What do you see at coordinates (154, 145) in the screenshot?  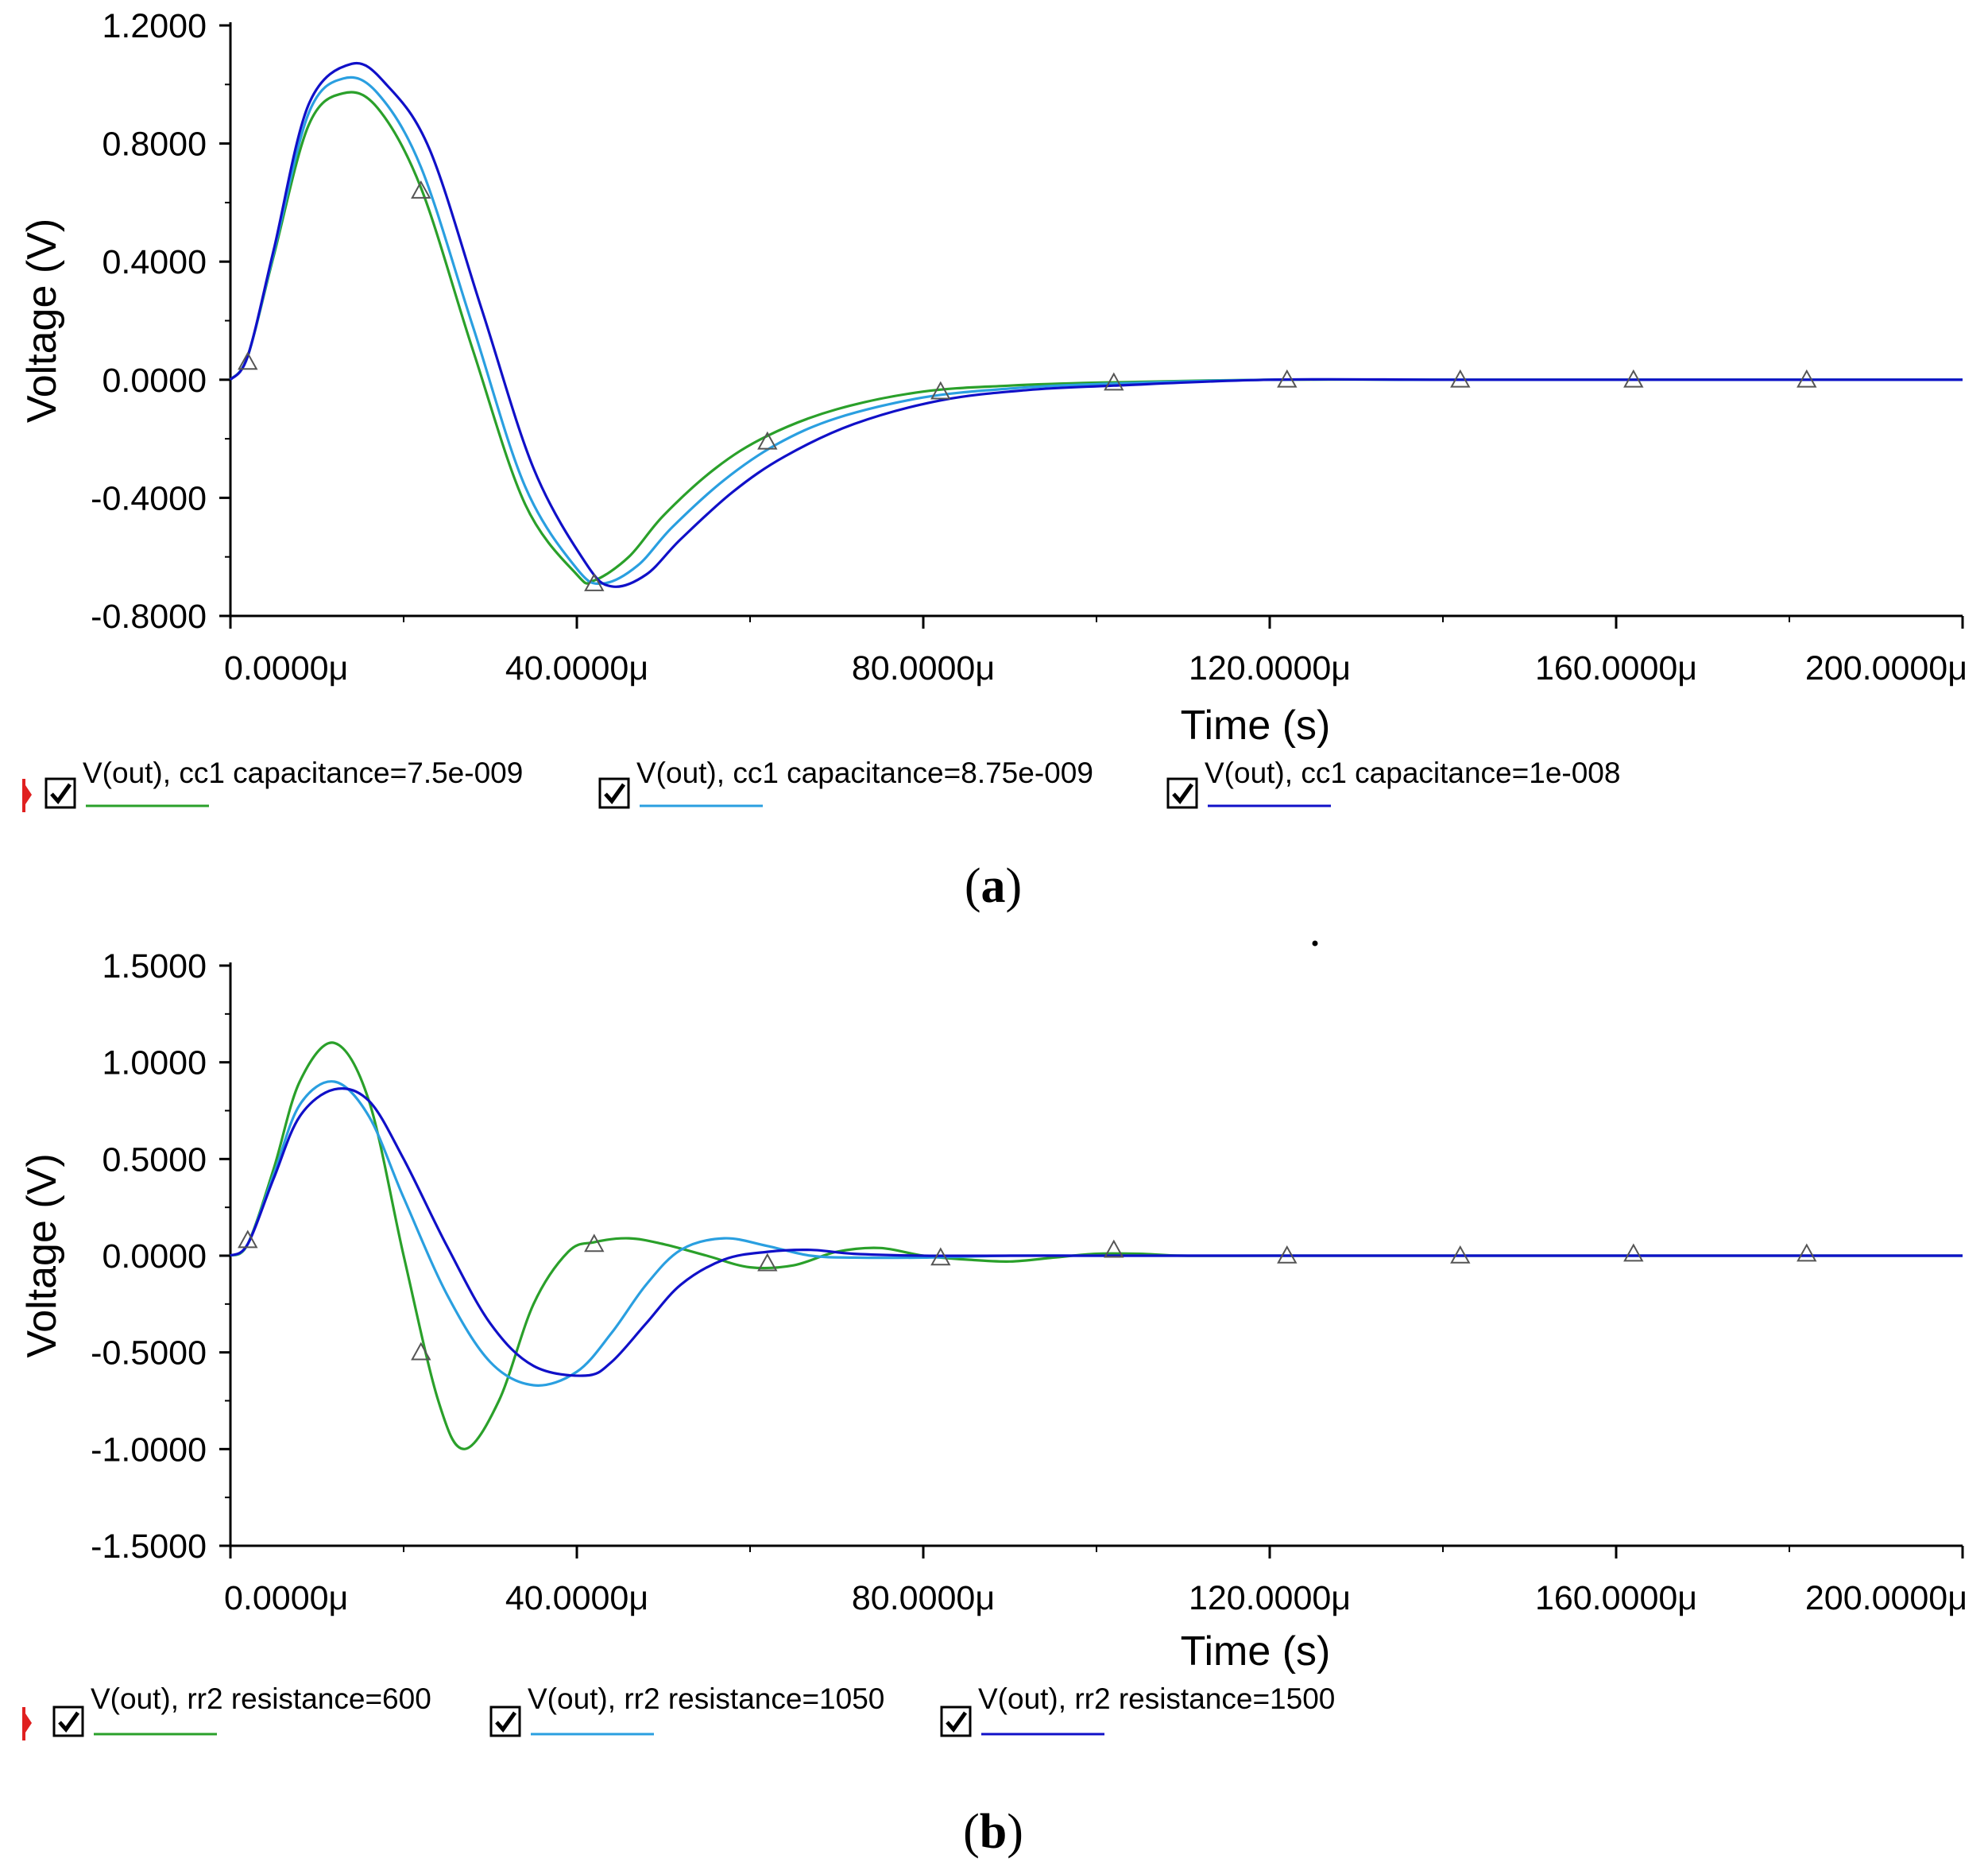 I see `y-tick-label: 0.8000` at bounding box center [154, 145].